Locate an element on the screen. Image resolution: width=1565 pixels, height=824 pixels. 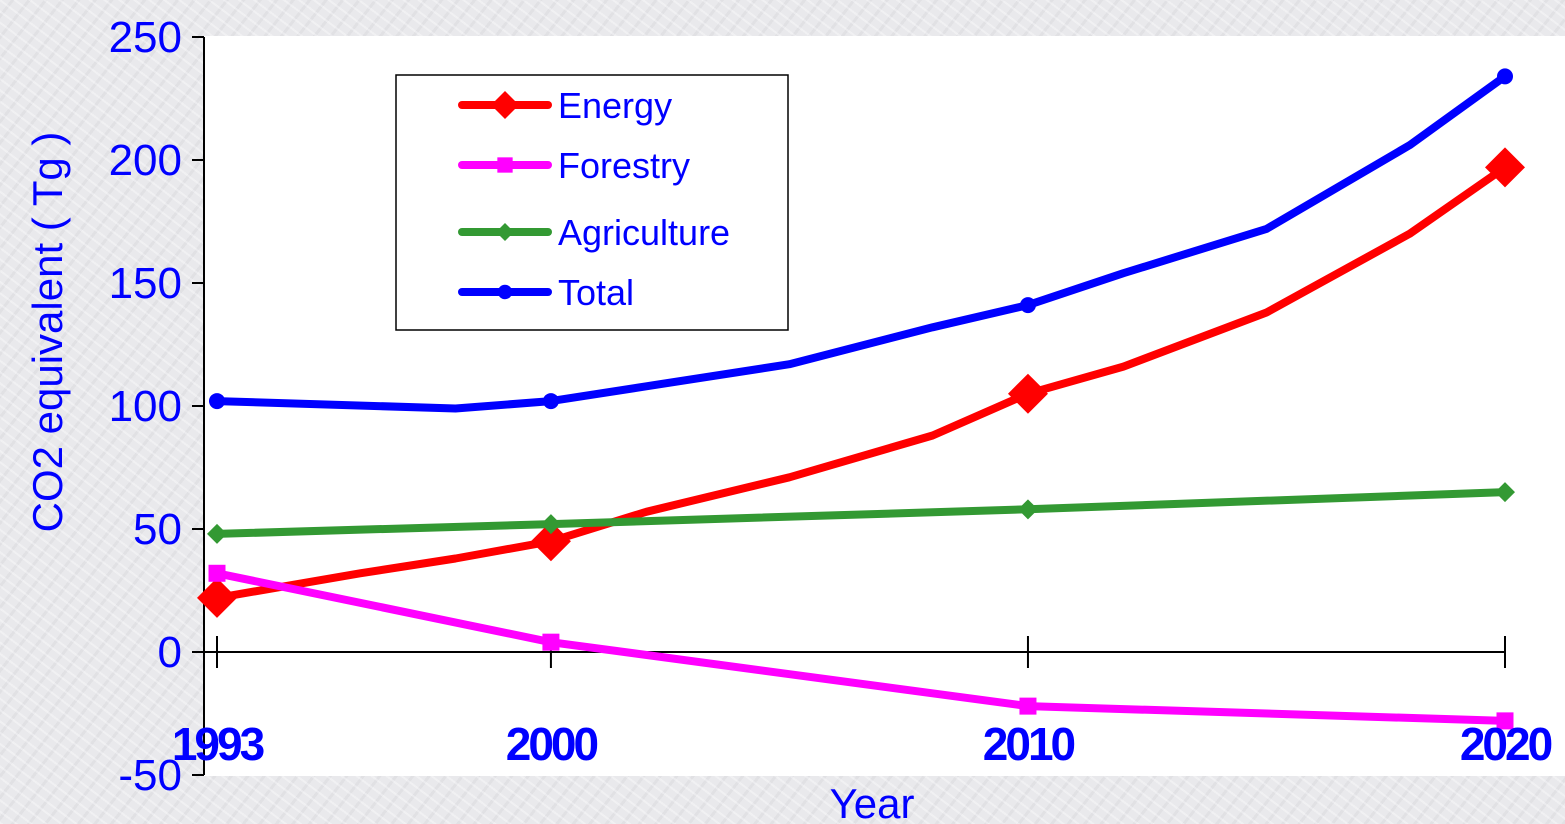
x-tick-label: 2000 is located at coordinates (552, 744).